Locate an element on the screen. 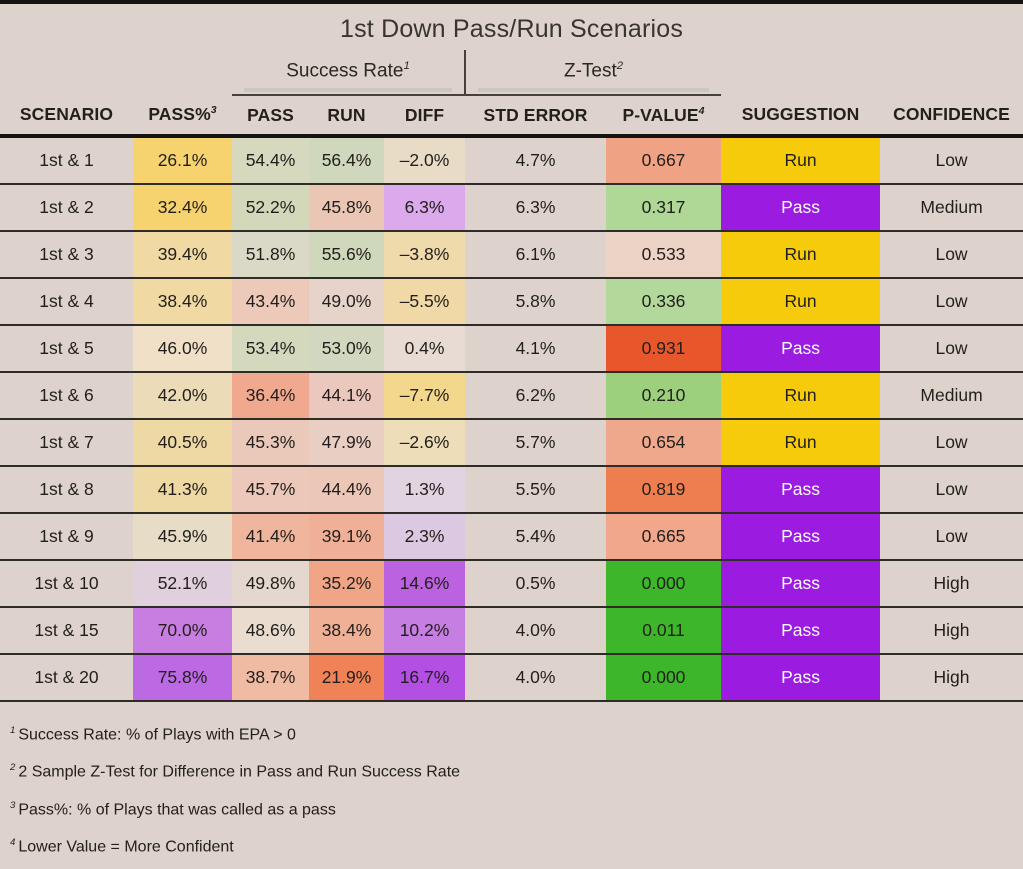 The width and height of the screenshot is (1023, 869). cell-diff: 16.7% is located at coordinates (425, 678).